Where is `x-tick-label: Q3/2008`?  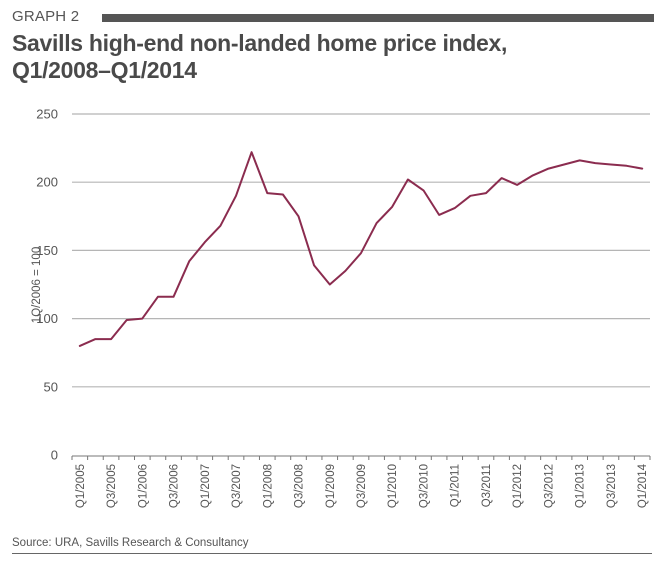
x-tick-label: Q3/2008 is located at coordinates (300, 486).